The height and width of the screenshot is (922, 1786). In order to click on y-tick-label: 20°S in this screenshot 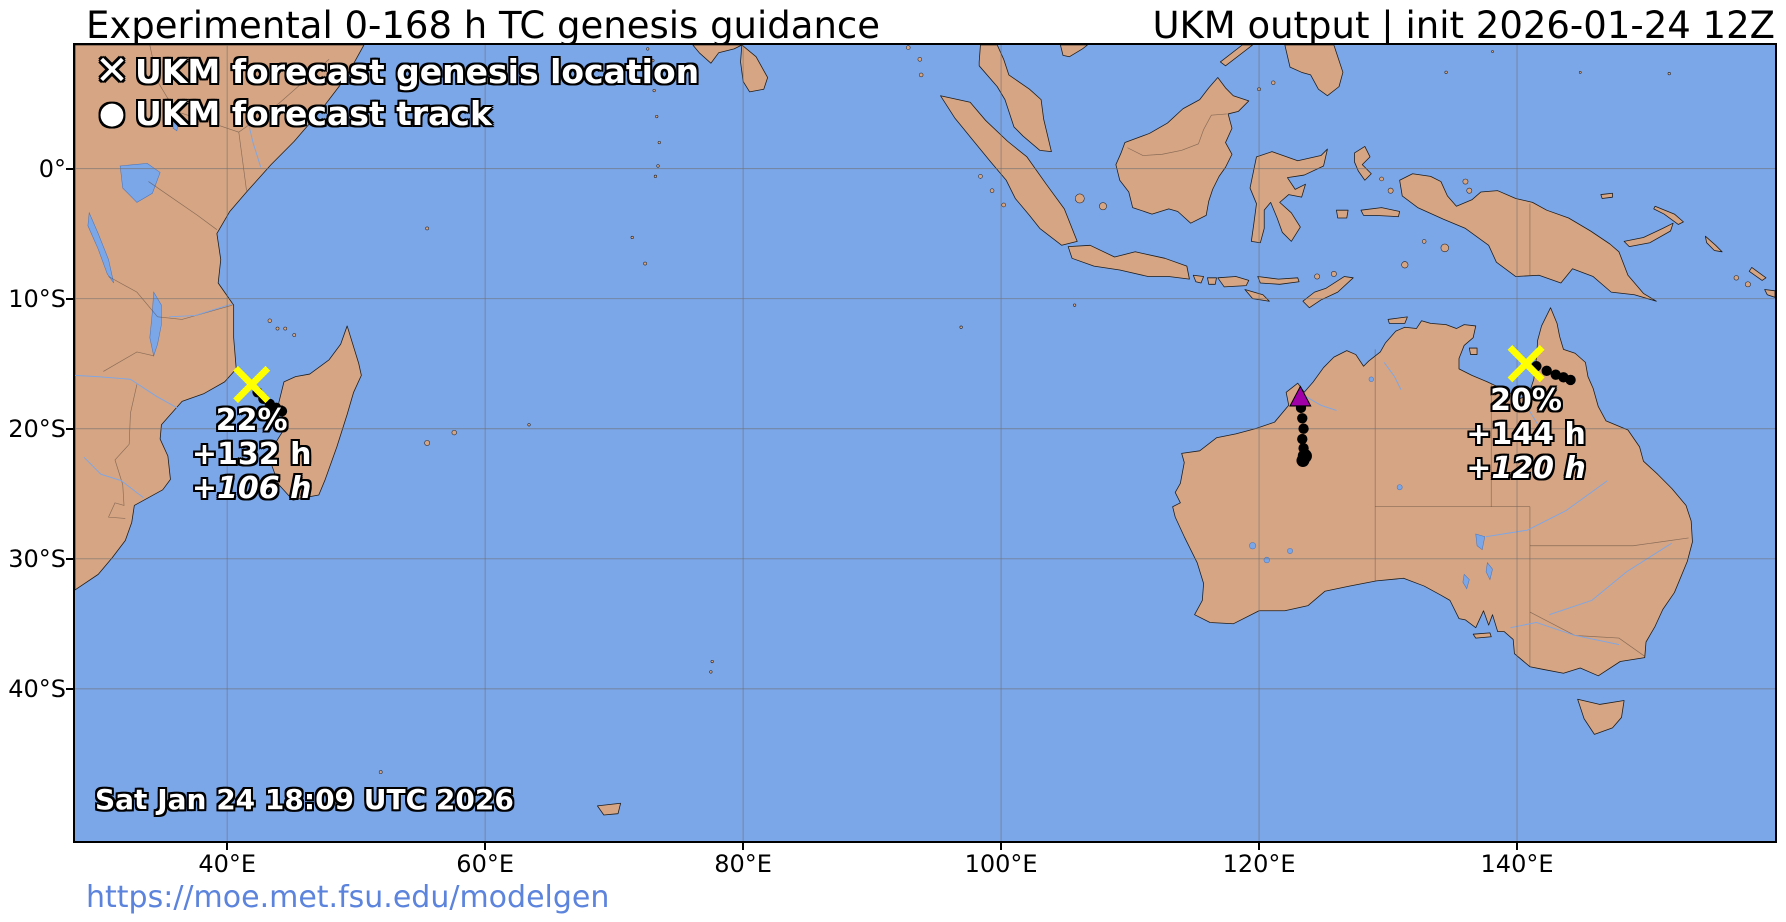, I will do `click(37, 428)`.